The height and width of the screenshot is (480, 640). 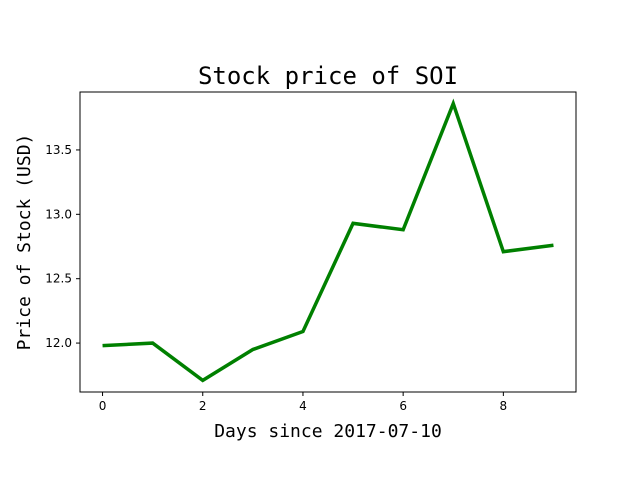 I want to click on chart-title: Stock price of SOI, so click(x=328, y=76).